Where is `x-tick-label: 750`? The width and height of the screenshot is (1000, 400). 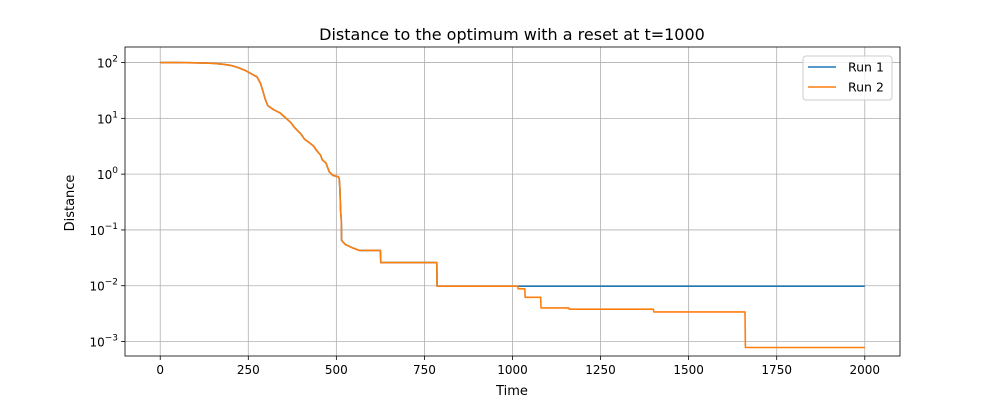
x-tick-label: 750 is located at coordinates (424, 370).